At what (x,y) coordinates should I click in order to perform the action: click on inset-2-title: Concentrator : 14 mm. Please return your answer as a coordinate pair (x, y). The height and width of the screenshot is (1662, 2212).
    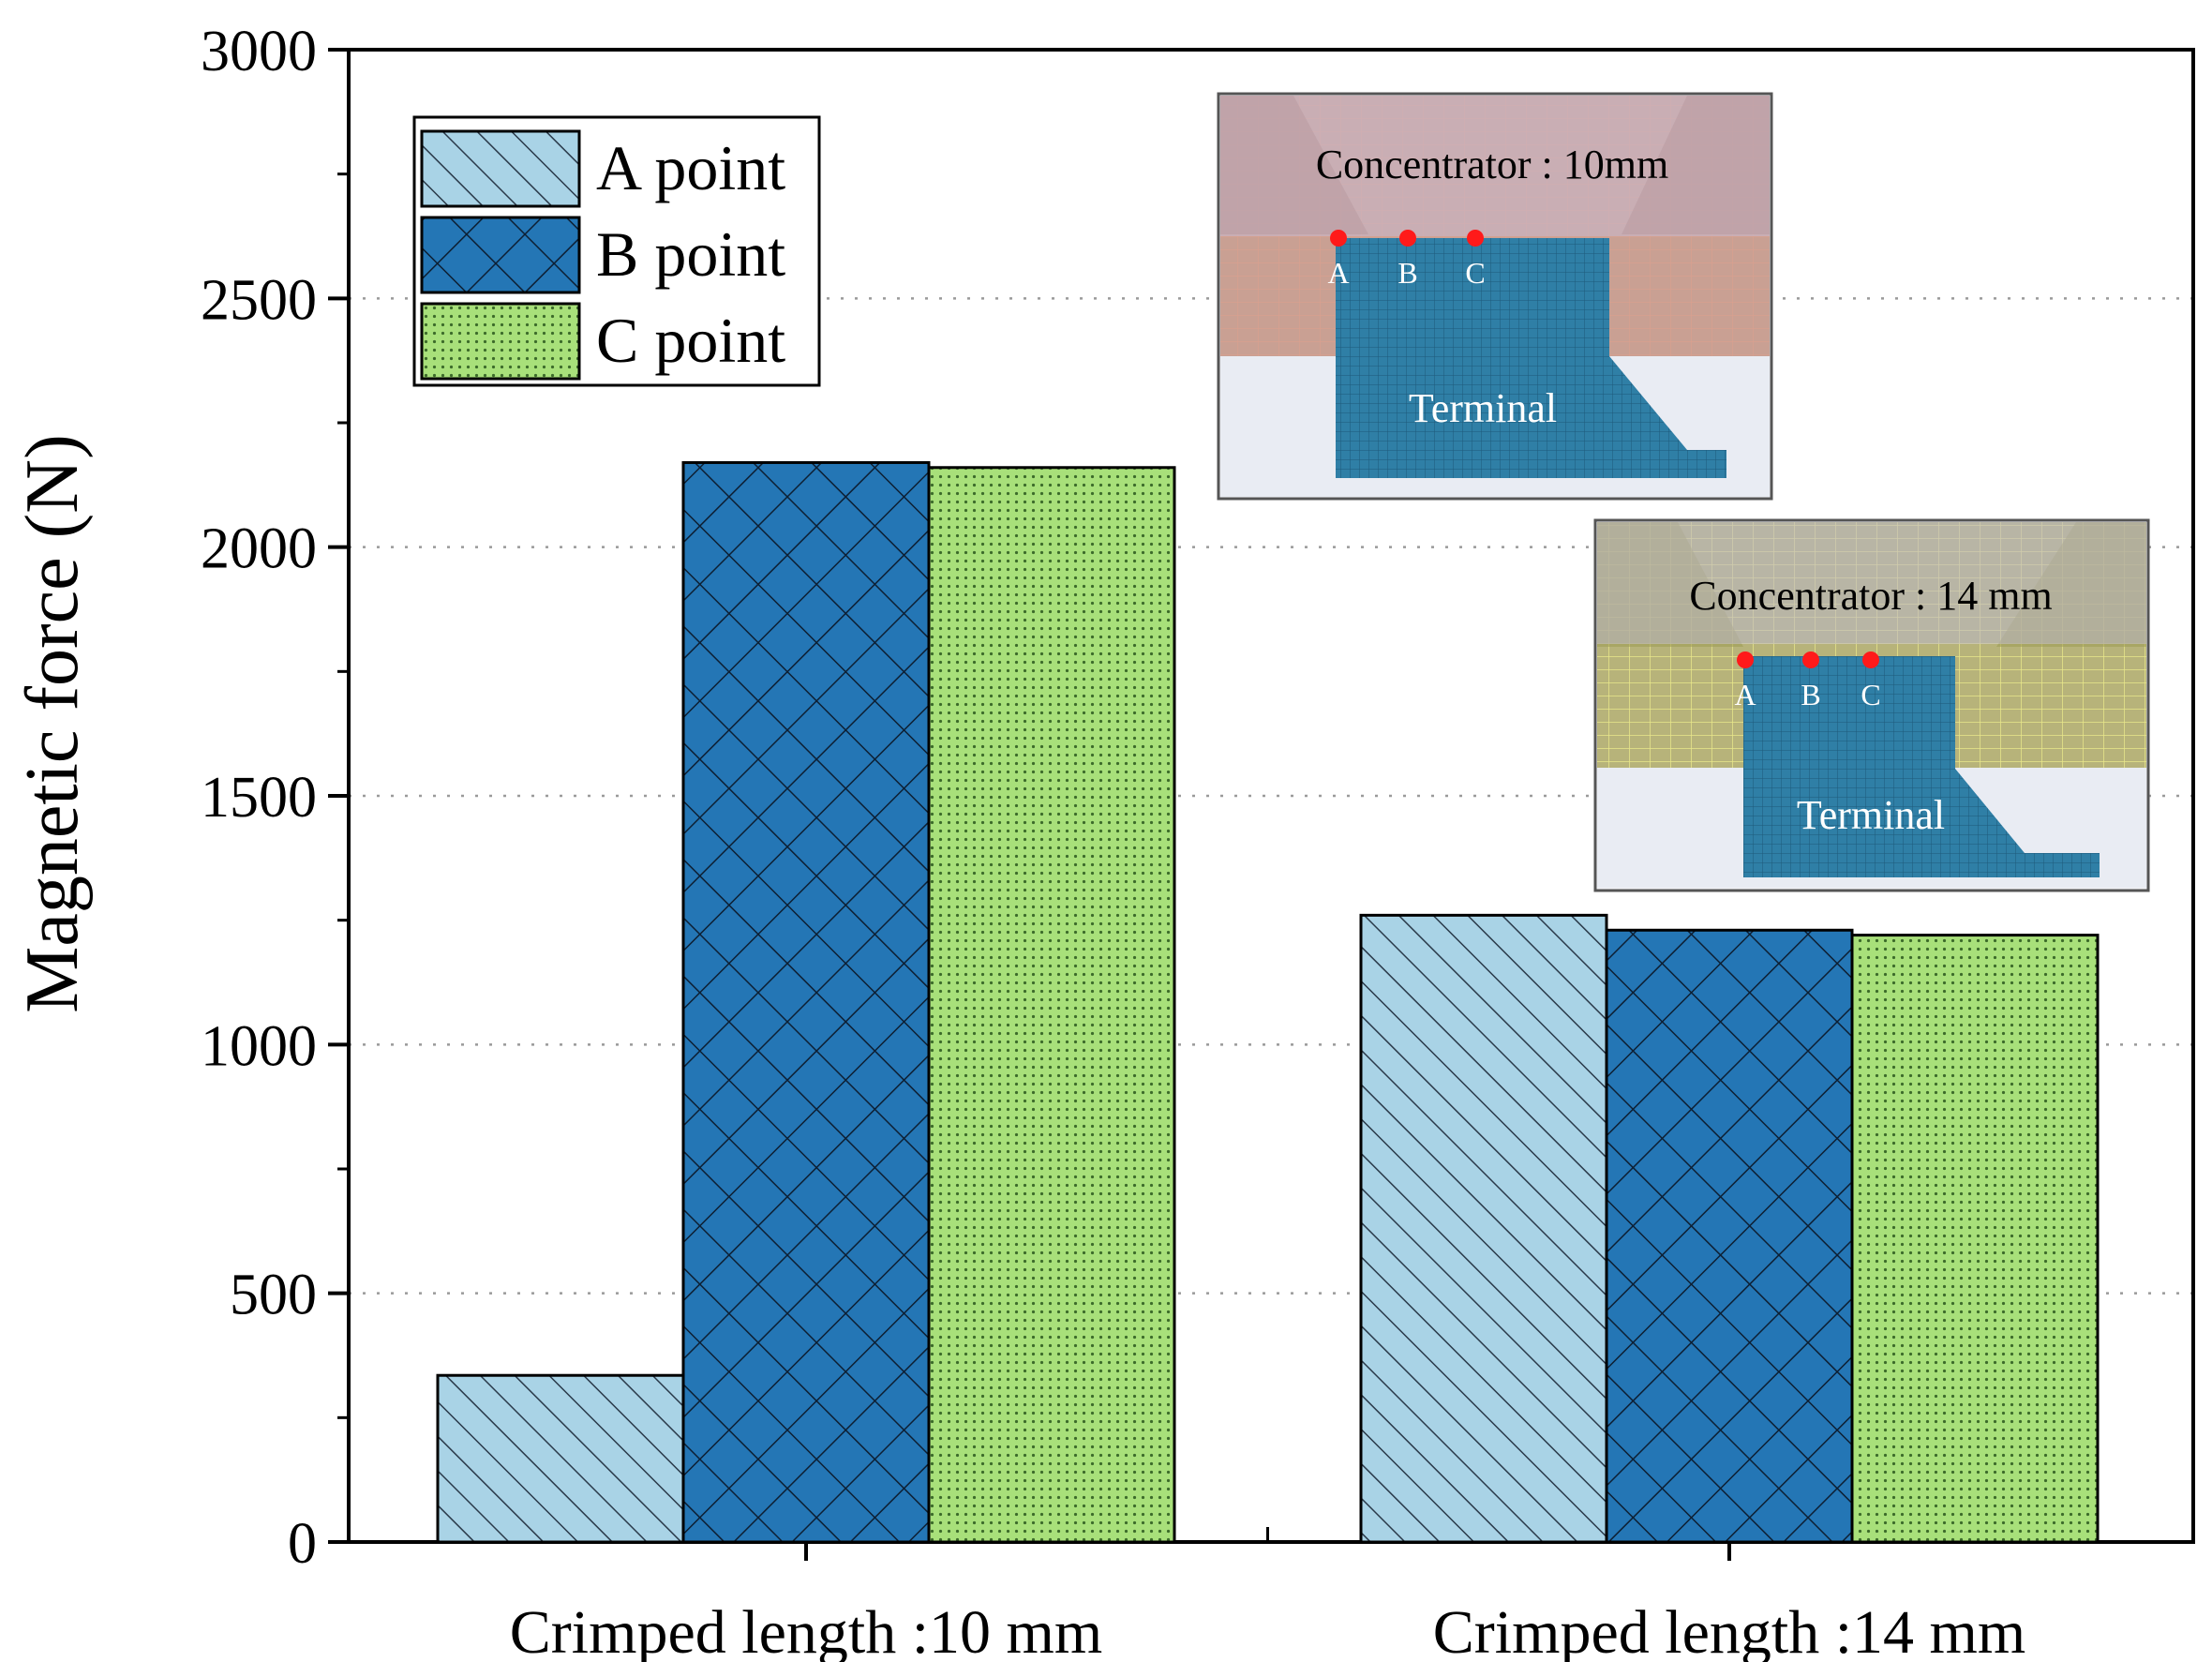
    Looking at the image, I should click on (1870, 596).